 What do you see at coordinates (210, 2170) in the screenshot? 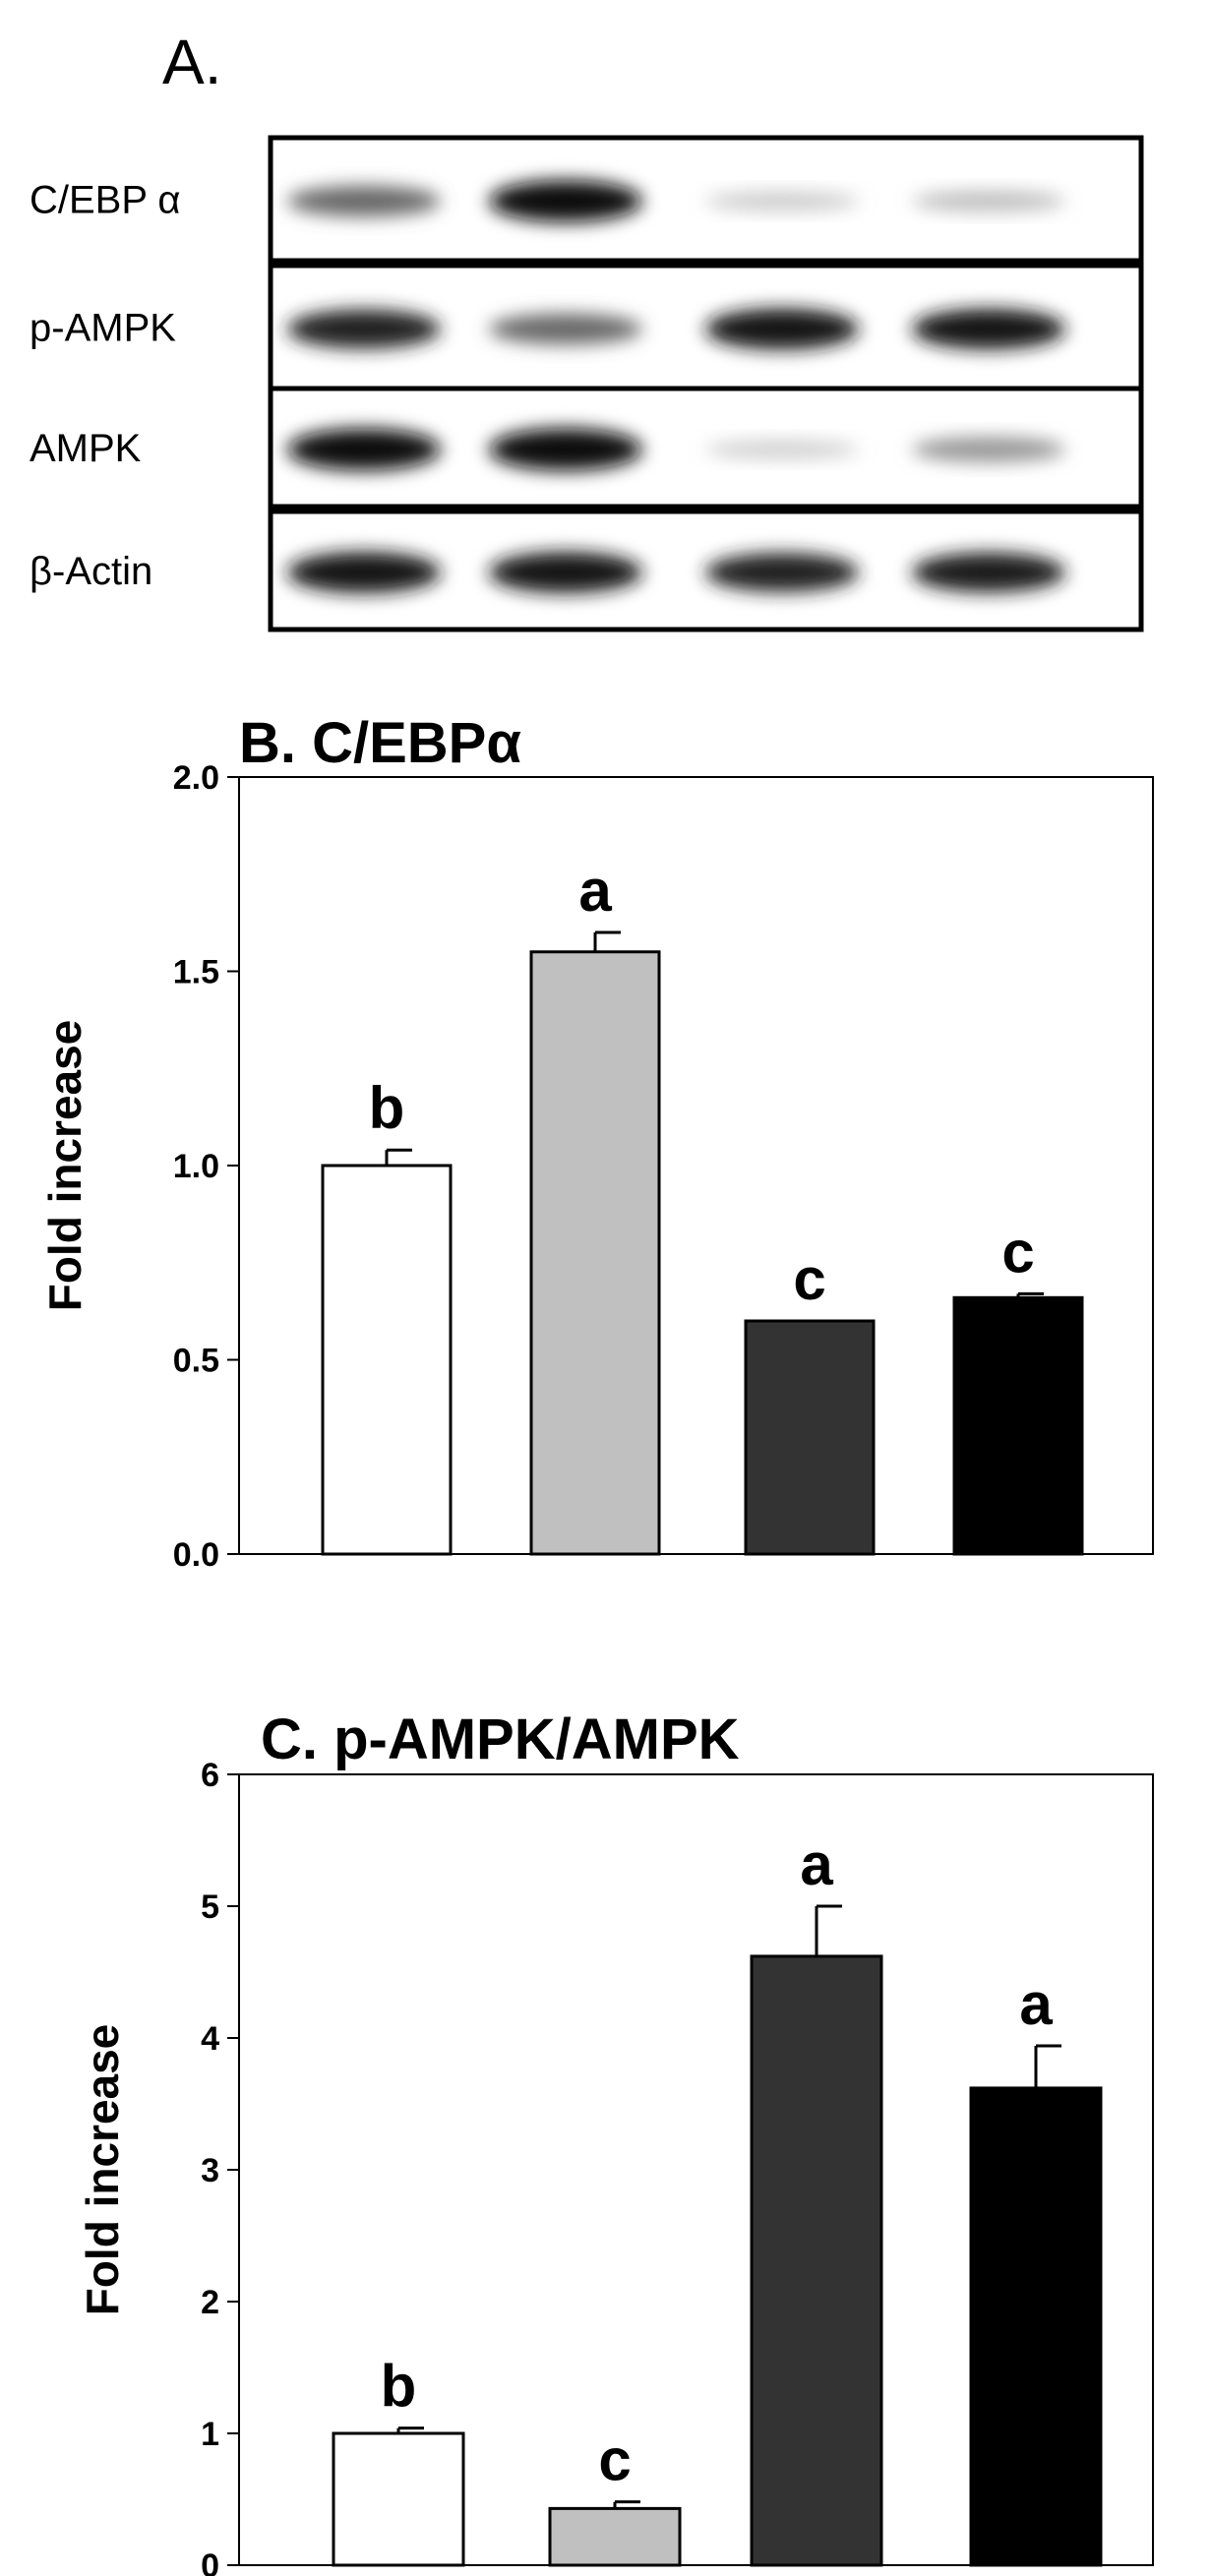
I see `y-tick-label: 3` at bounding box center [210, 2170].